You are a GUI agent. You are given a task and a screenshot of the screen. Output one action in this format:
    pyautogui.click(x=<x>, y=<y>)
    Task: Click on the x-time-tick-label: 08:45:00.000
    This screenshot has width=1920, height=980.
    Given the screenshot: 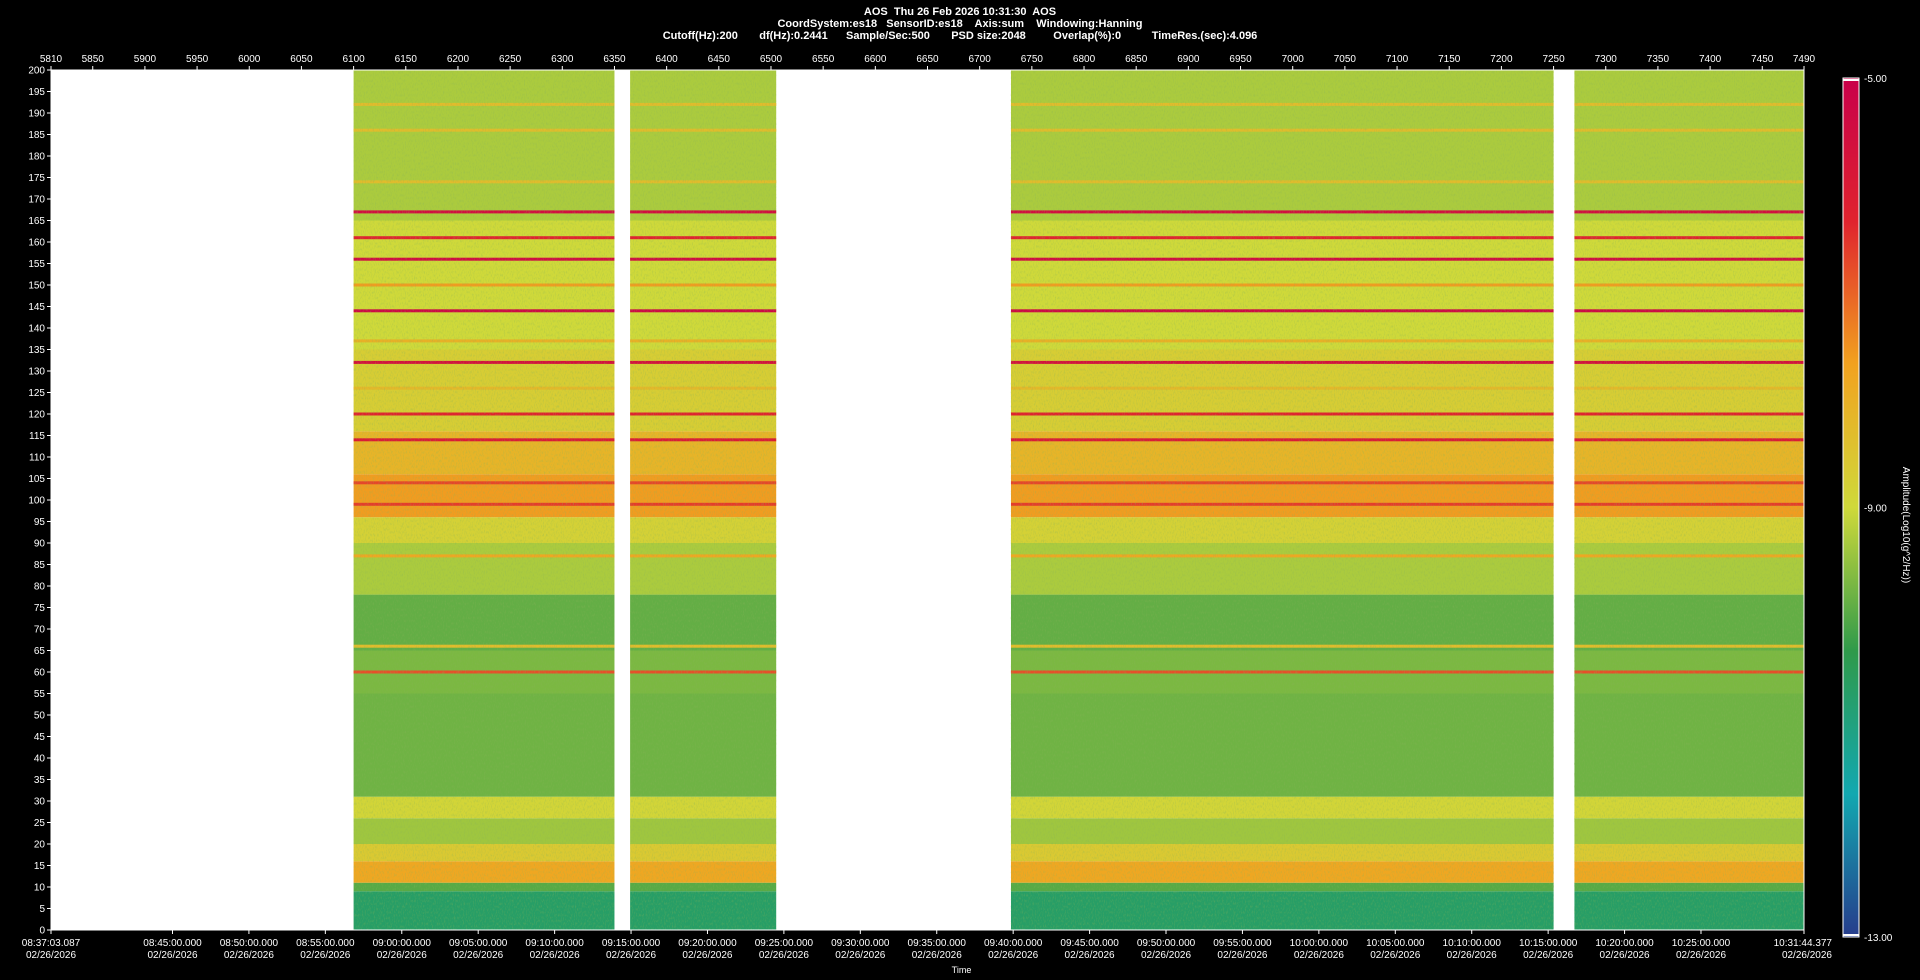 What is the action you would take?
    pyautogui.click(x=172, y=943)
    